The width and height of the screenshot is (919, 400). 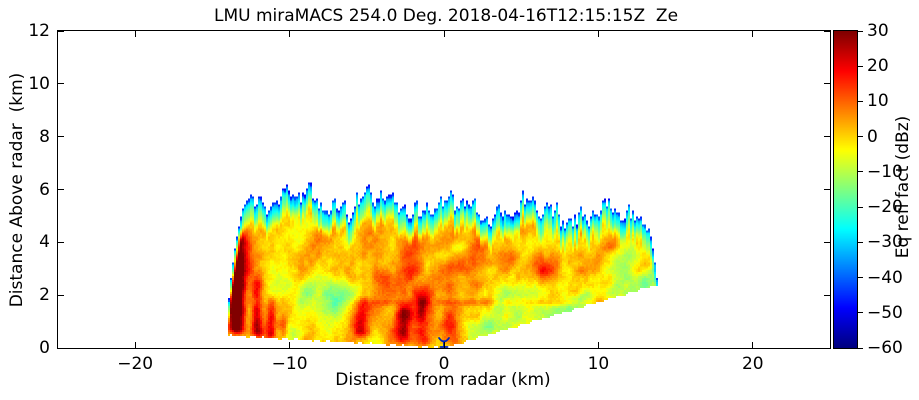 I want to click on colorbar-tick-label: 20, so click(x=878, y=66).